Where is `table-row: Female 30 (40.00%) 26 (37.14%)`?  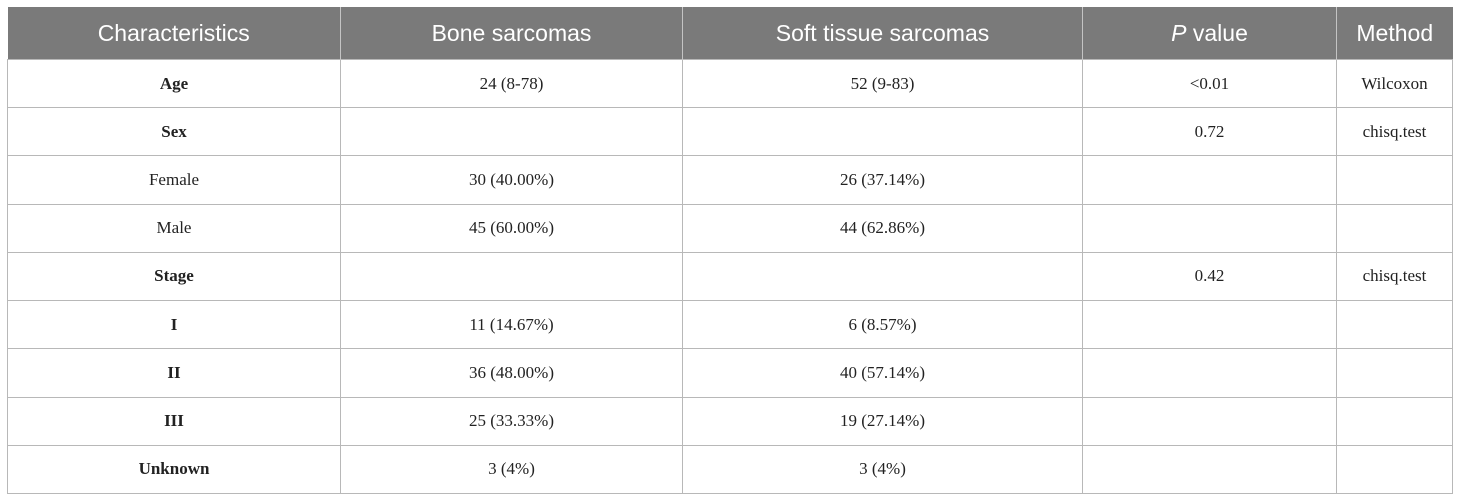
table-row: Female 30 (40.00%) 26 (37.14%) is located at coordinates (730, 180).